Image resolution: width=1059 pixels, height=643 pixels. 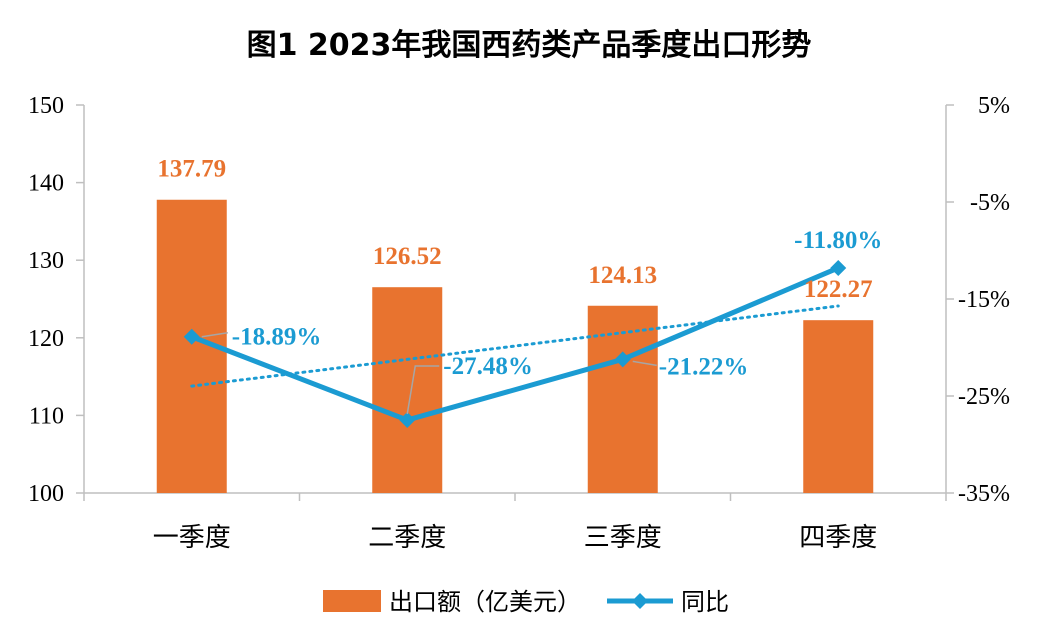 I want to click on line-value-label: -11.80%, so click(x=838, y=240).